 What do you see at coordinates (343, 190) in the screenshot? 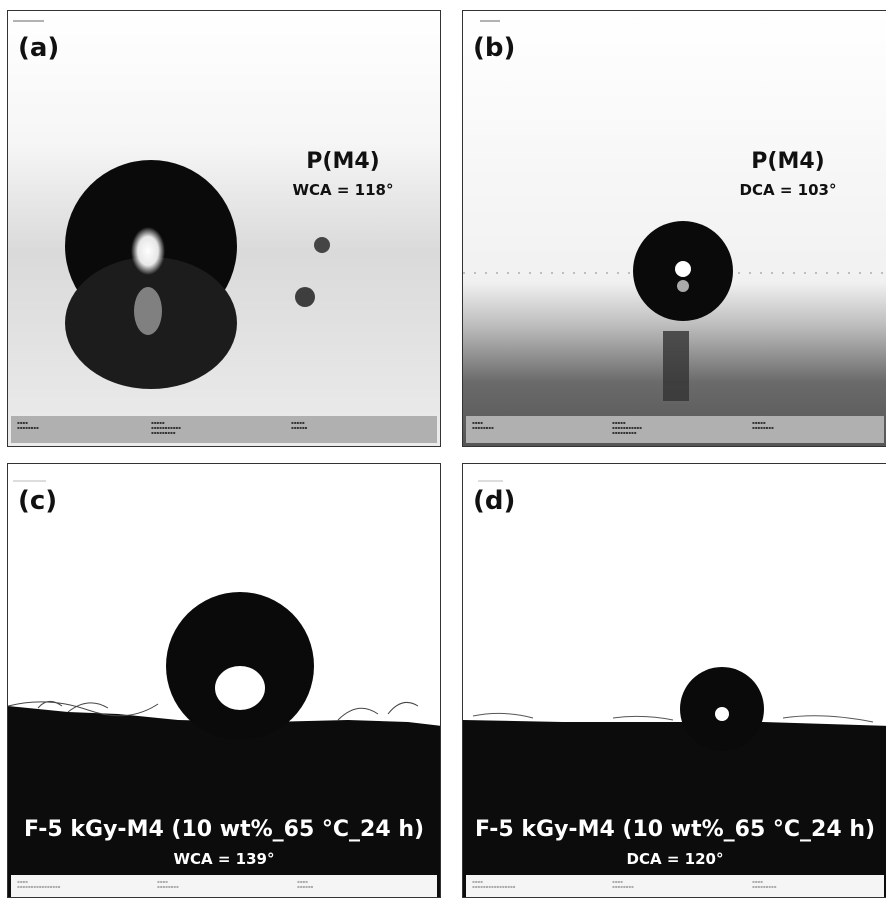
I see `panel-a-contact-angle: WCA = 118°` at bounding box center [343, 190].